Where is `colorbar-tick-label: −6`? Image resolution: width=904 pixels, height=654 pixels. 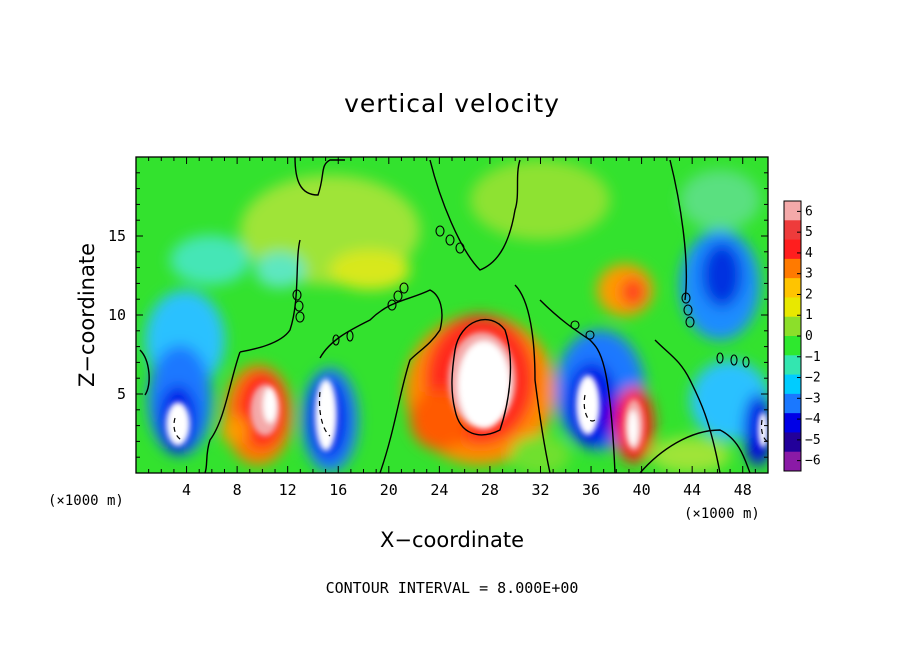
colorbar-tick-label: −6 is located at coordinates (813, 461).